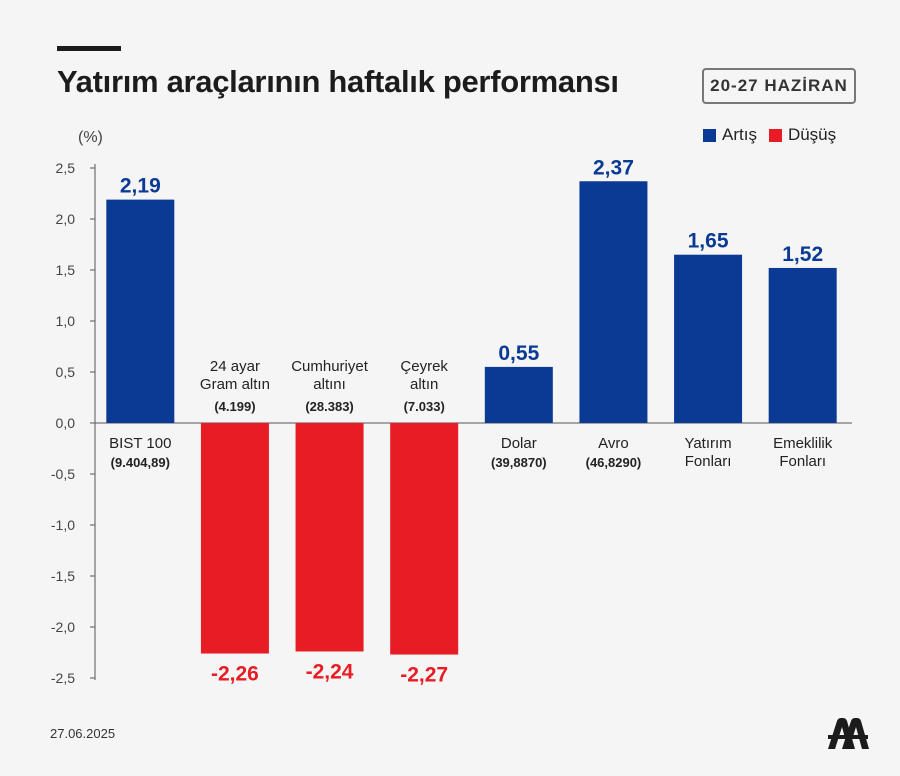 This screenshot has width=900, height=776. Describe the element at coordinates (140, 462) in the screenshot. I see `category-sublabel: (9.404,89)` at that location.